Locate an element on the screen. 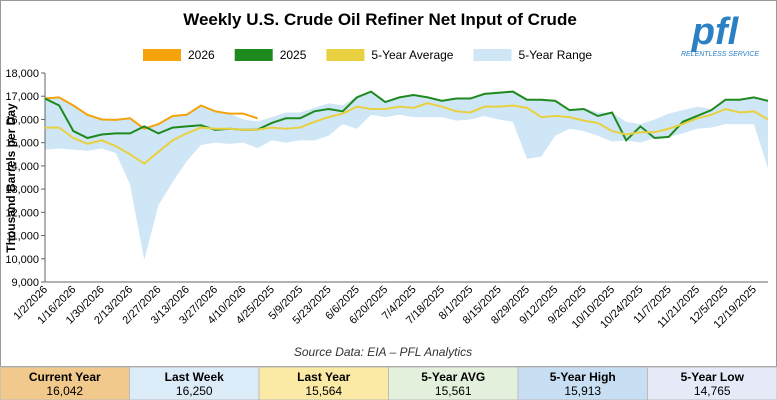  summary-label: Current Year is located at coordinates (65, 377).